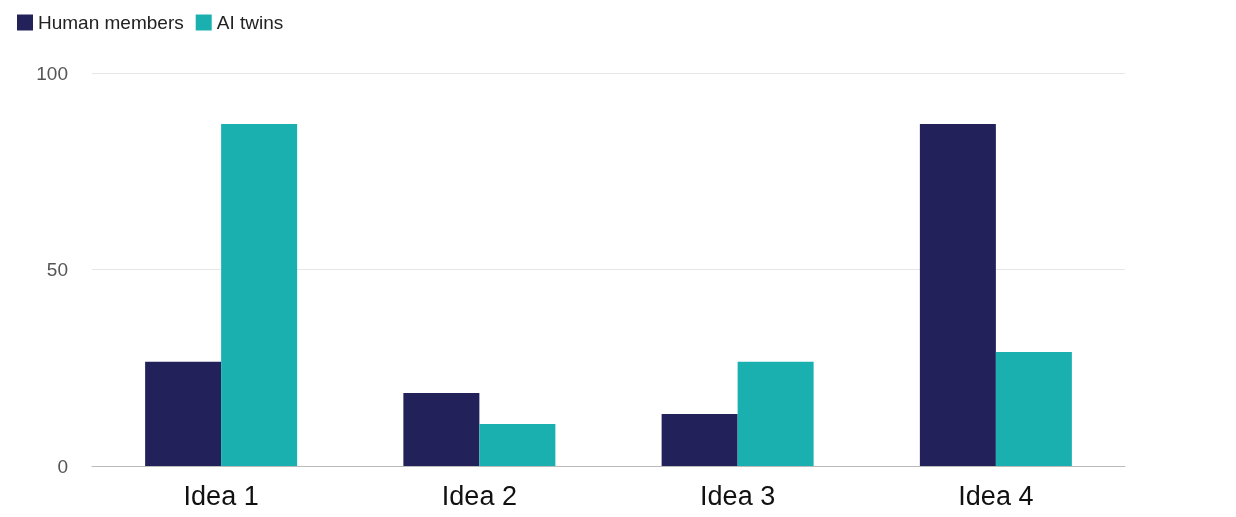 The image size is (1236, 517). What do you see at coordinates (996, 495) in the screenshot?
I see `x-tick-label: Idea 4` at bounding box center [996, 495].